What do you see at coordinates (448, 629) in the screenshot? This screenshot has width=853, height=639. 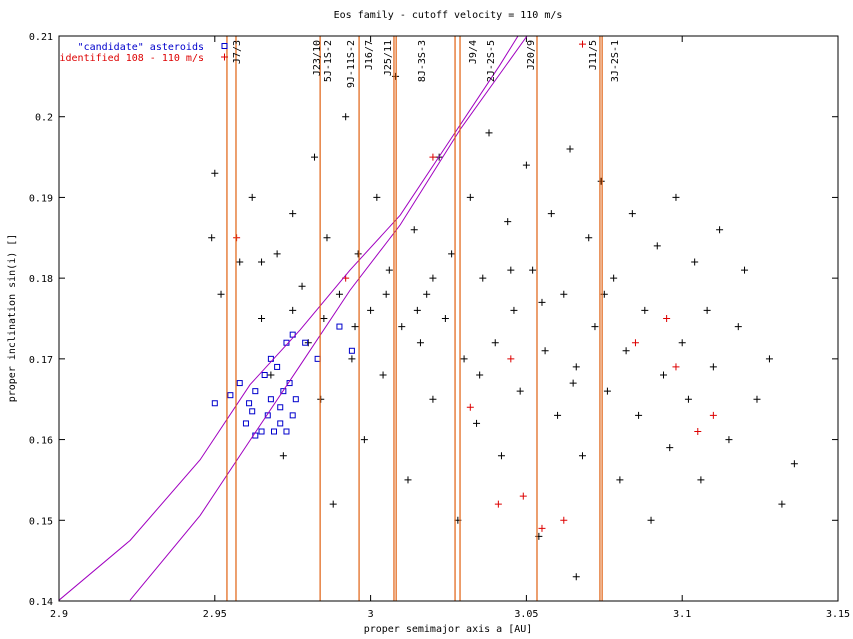 I see `x-axis-label: proper semimajor axis a [AU]` at bounding box center [448, 629].